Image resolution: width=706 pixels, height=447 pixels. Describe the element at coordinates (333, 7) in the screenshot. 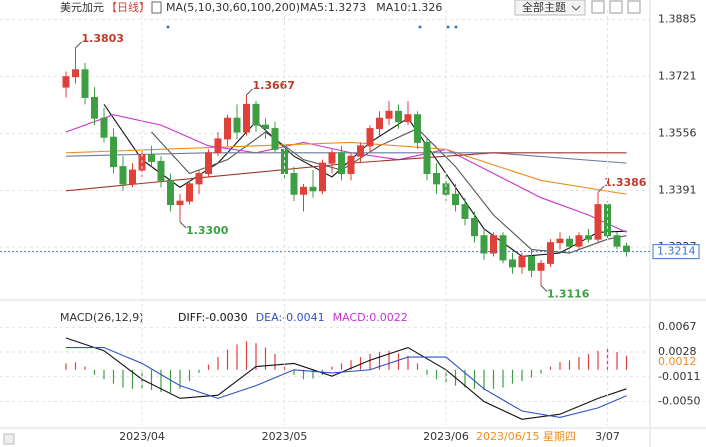

I see `legend-entry: MA5:1.3273` at that location.